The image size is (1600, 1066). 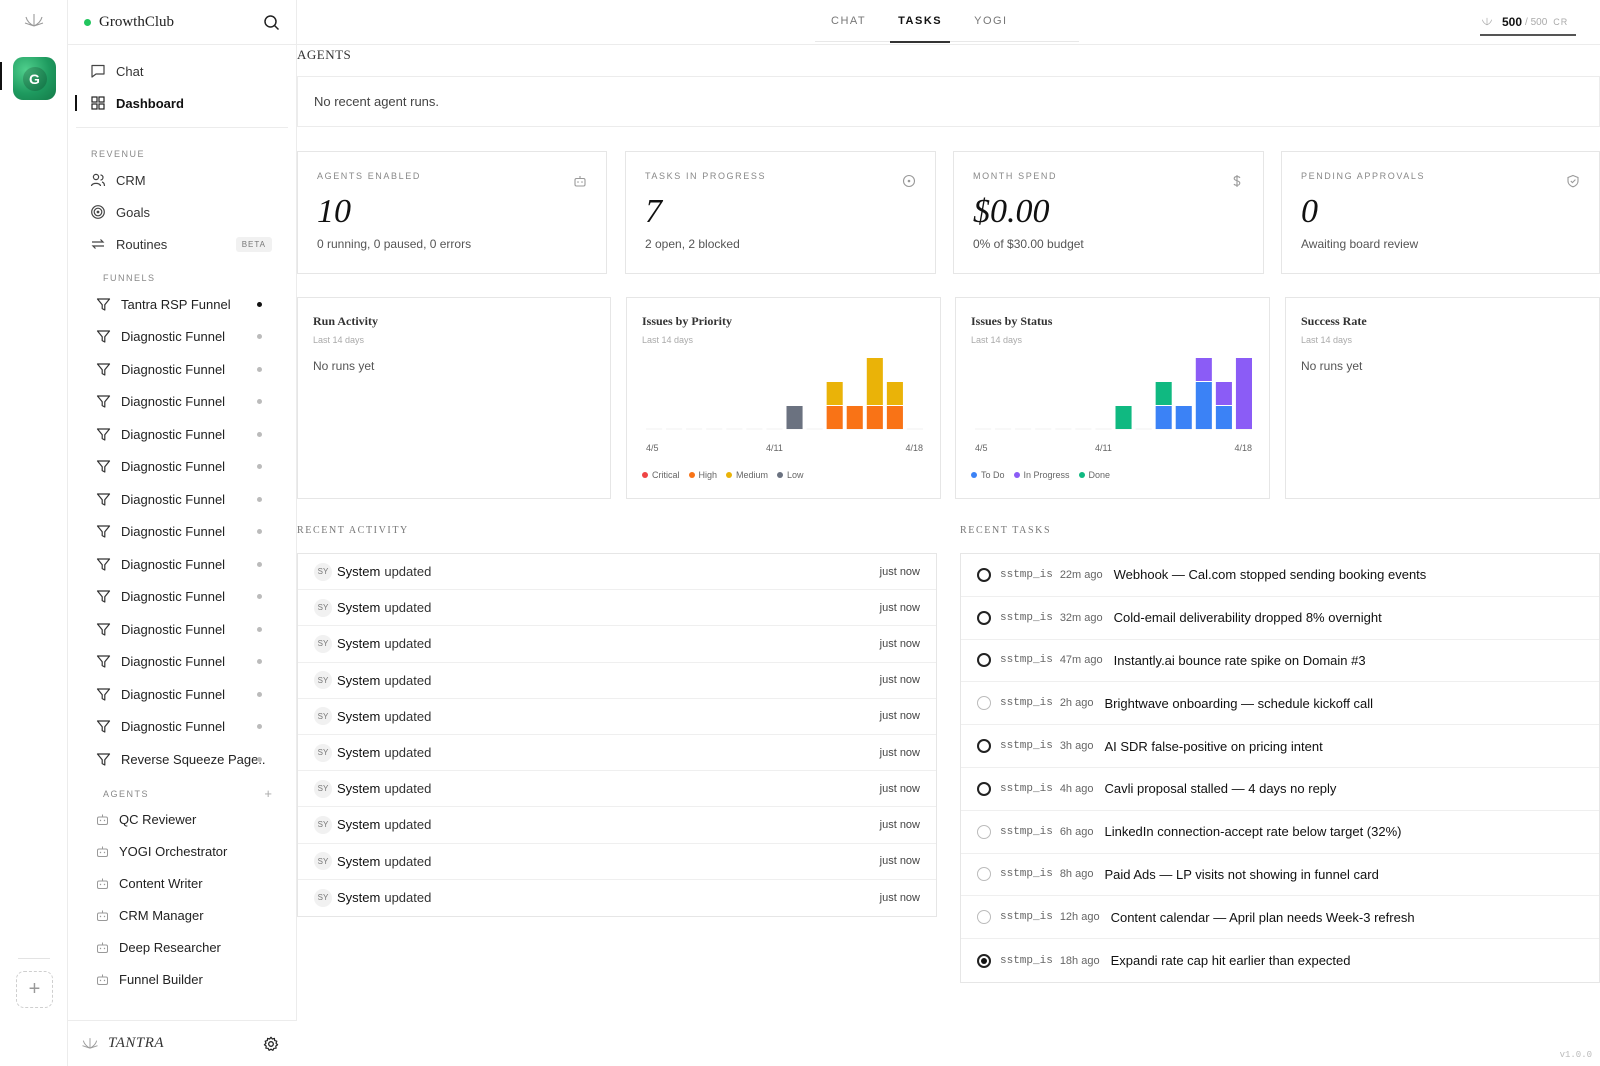 What do you see at coordinates (1012, 321) in the screenshot?
I see `panel-title: Issues by Status` at bounding box center [1012, 321].